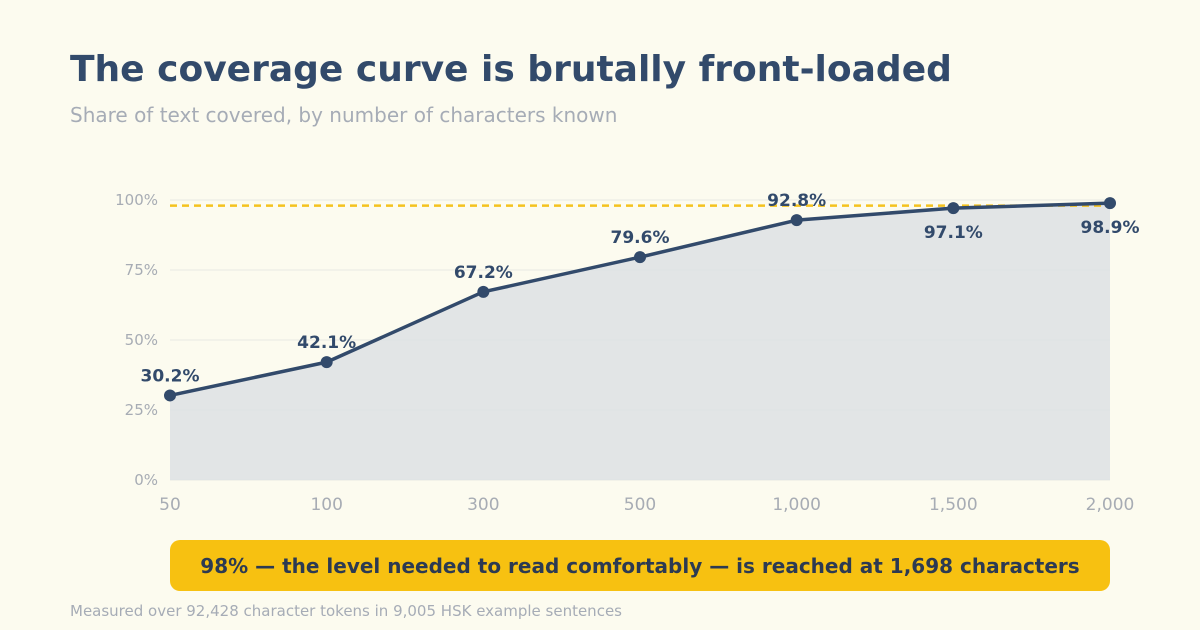  What do you see at coordinates (1110, 228) in the screenshot?
I see `data-label: 98.9%` at bounding box center [1110, 228].